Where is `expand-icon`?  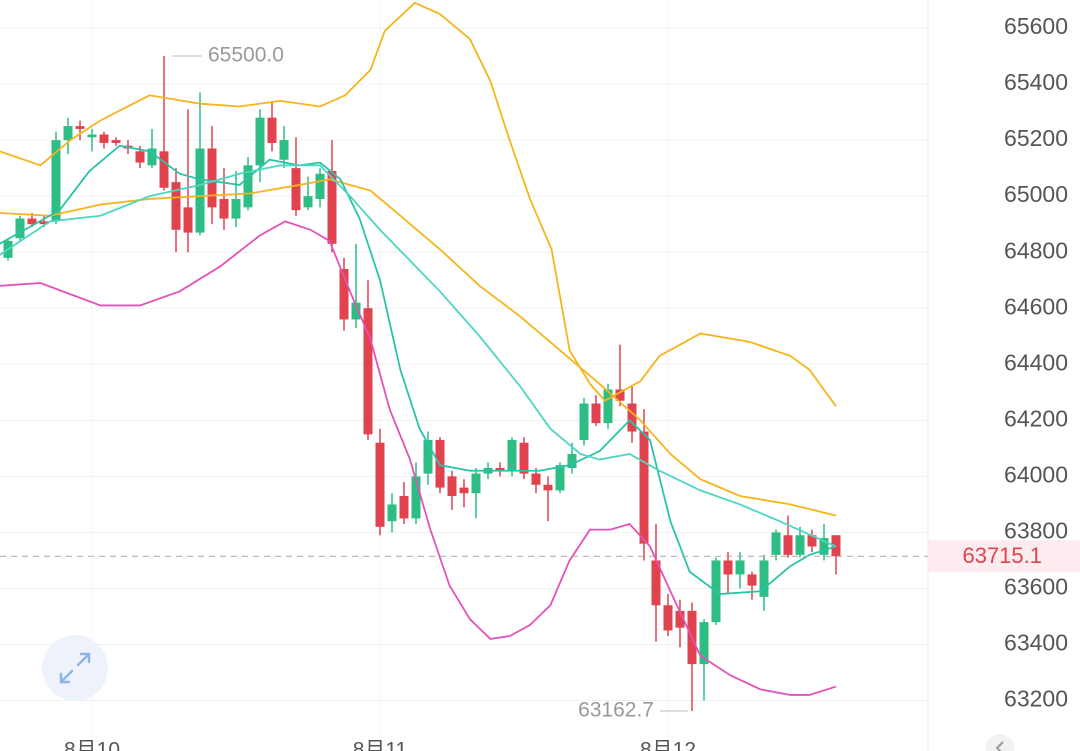 expand-icon is located at coordinates (75, 668).